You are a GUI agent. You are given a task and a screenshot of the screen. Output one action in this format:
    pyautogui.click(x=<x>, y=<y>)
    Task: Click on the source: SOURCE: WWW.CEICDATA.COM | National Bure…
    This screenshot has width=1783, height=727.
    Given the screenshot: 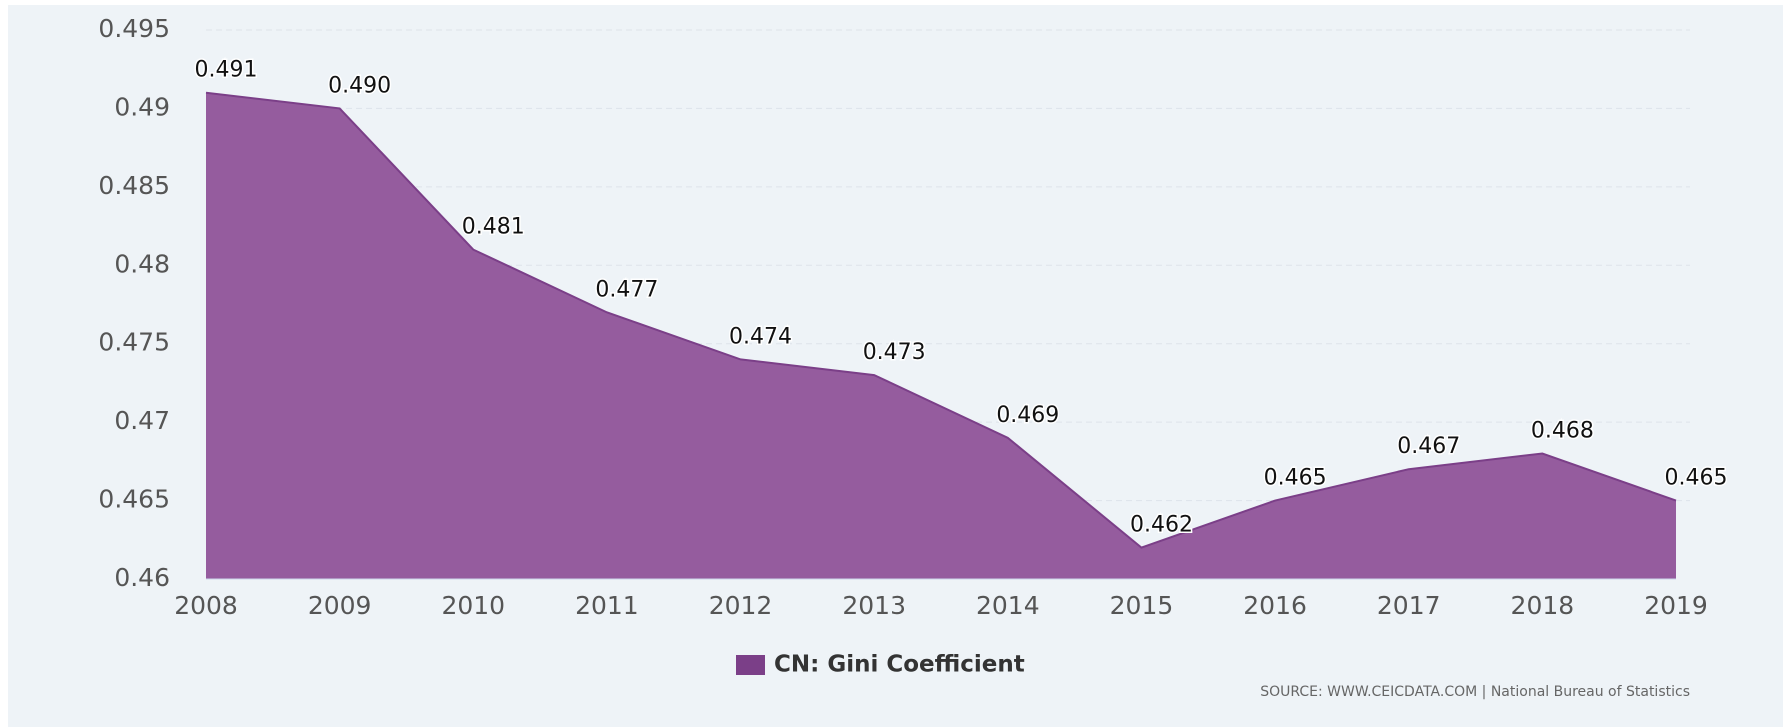 What is the action you would take?
    pyautogui.click(x=1475, y=692)
    